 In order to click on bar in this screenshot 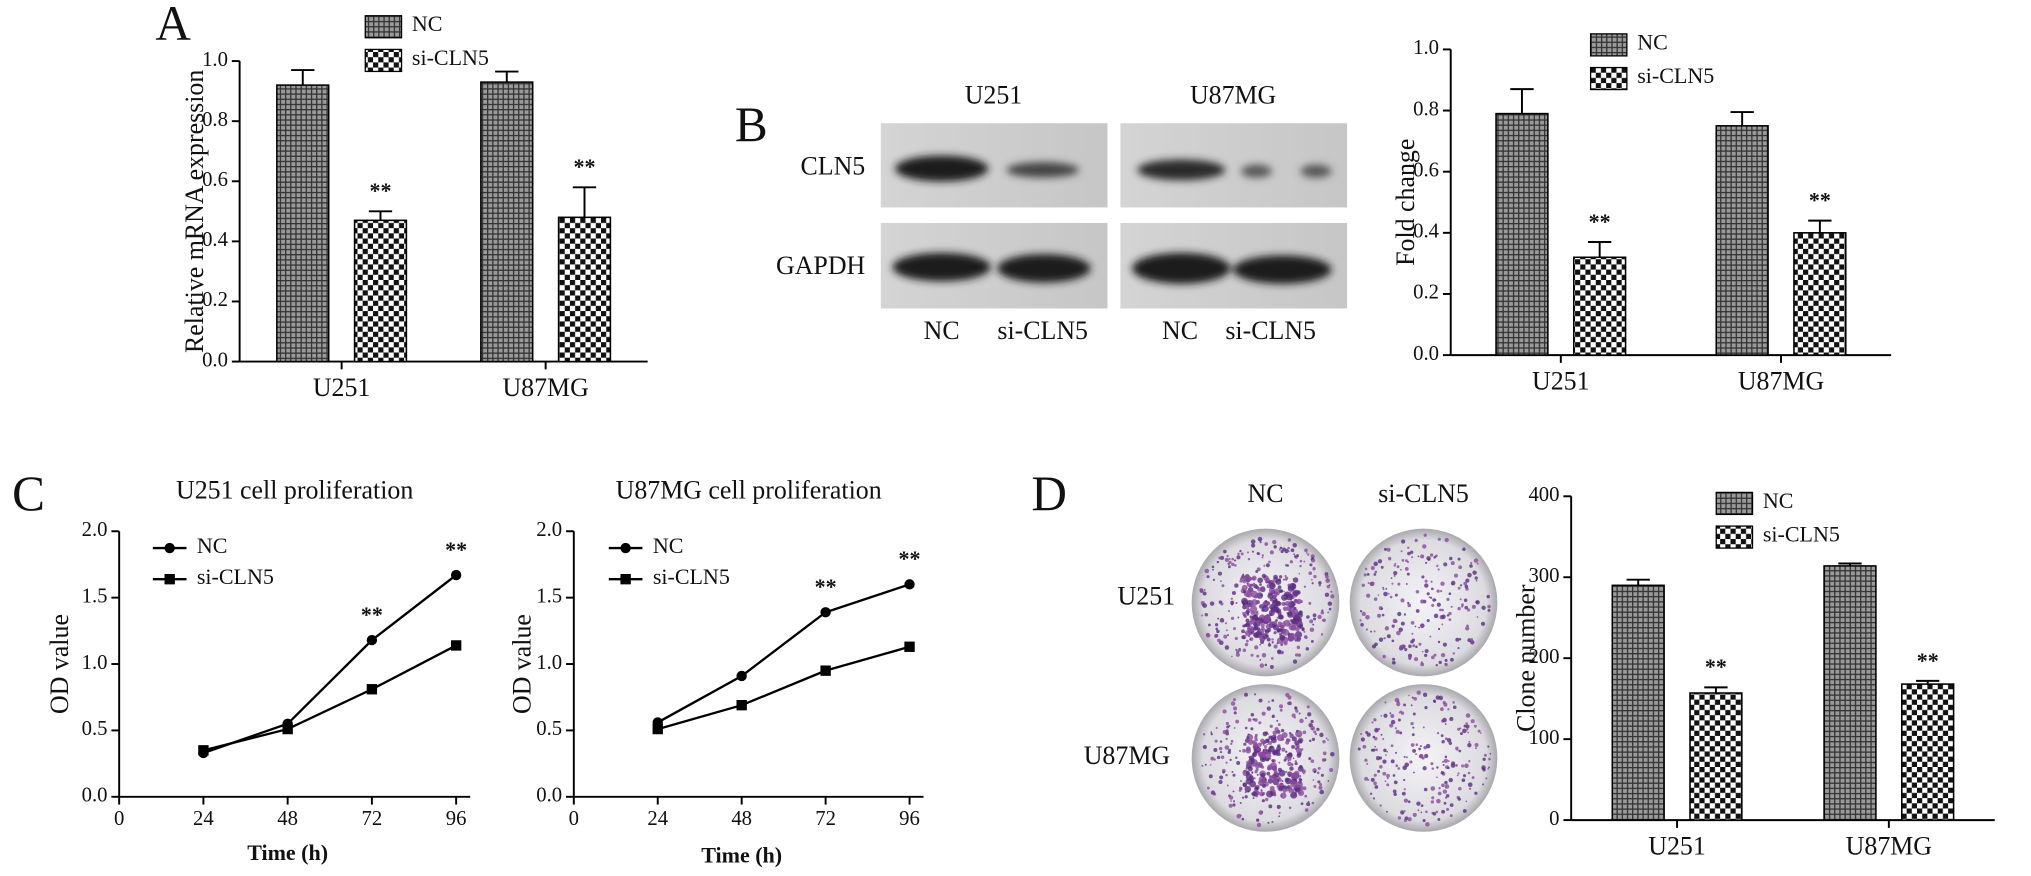, I will do `click(584, 289)`.